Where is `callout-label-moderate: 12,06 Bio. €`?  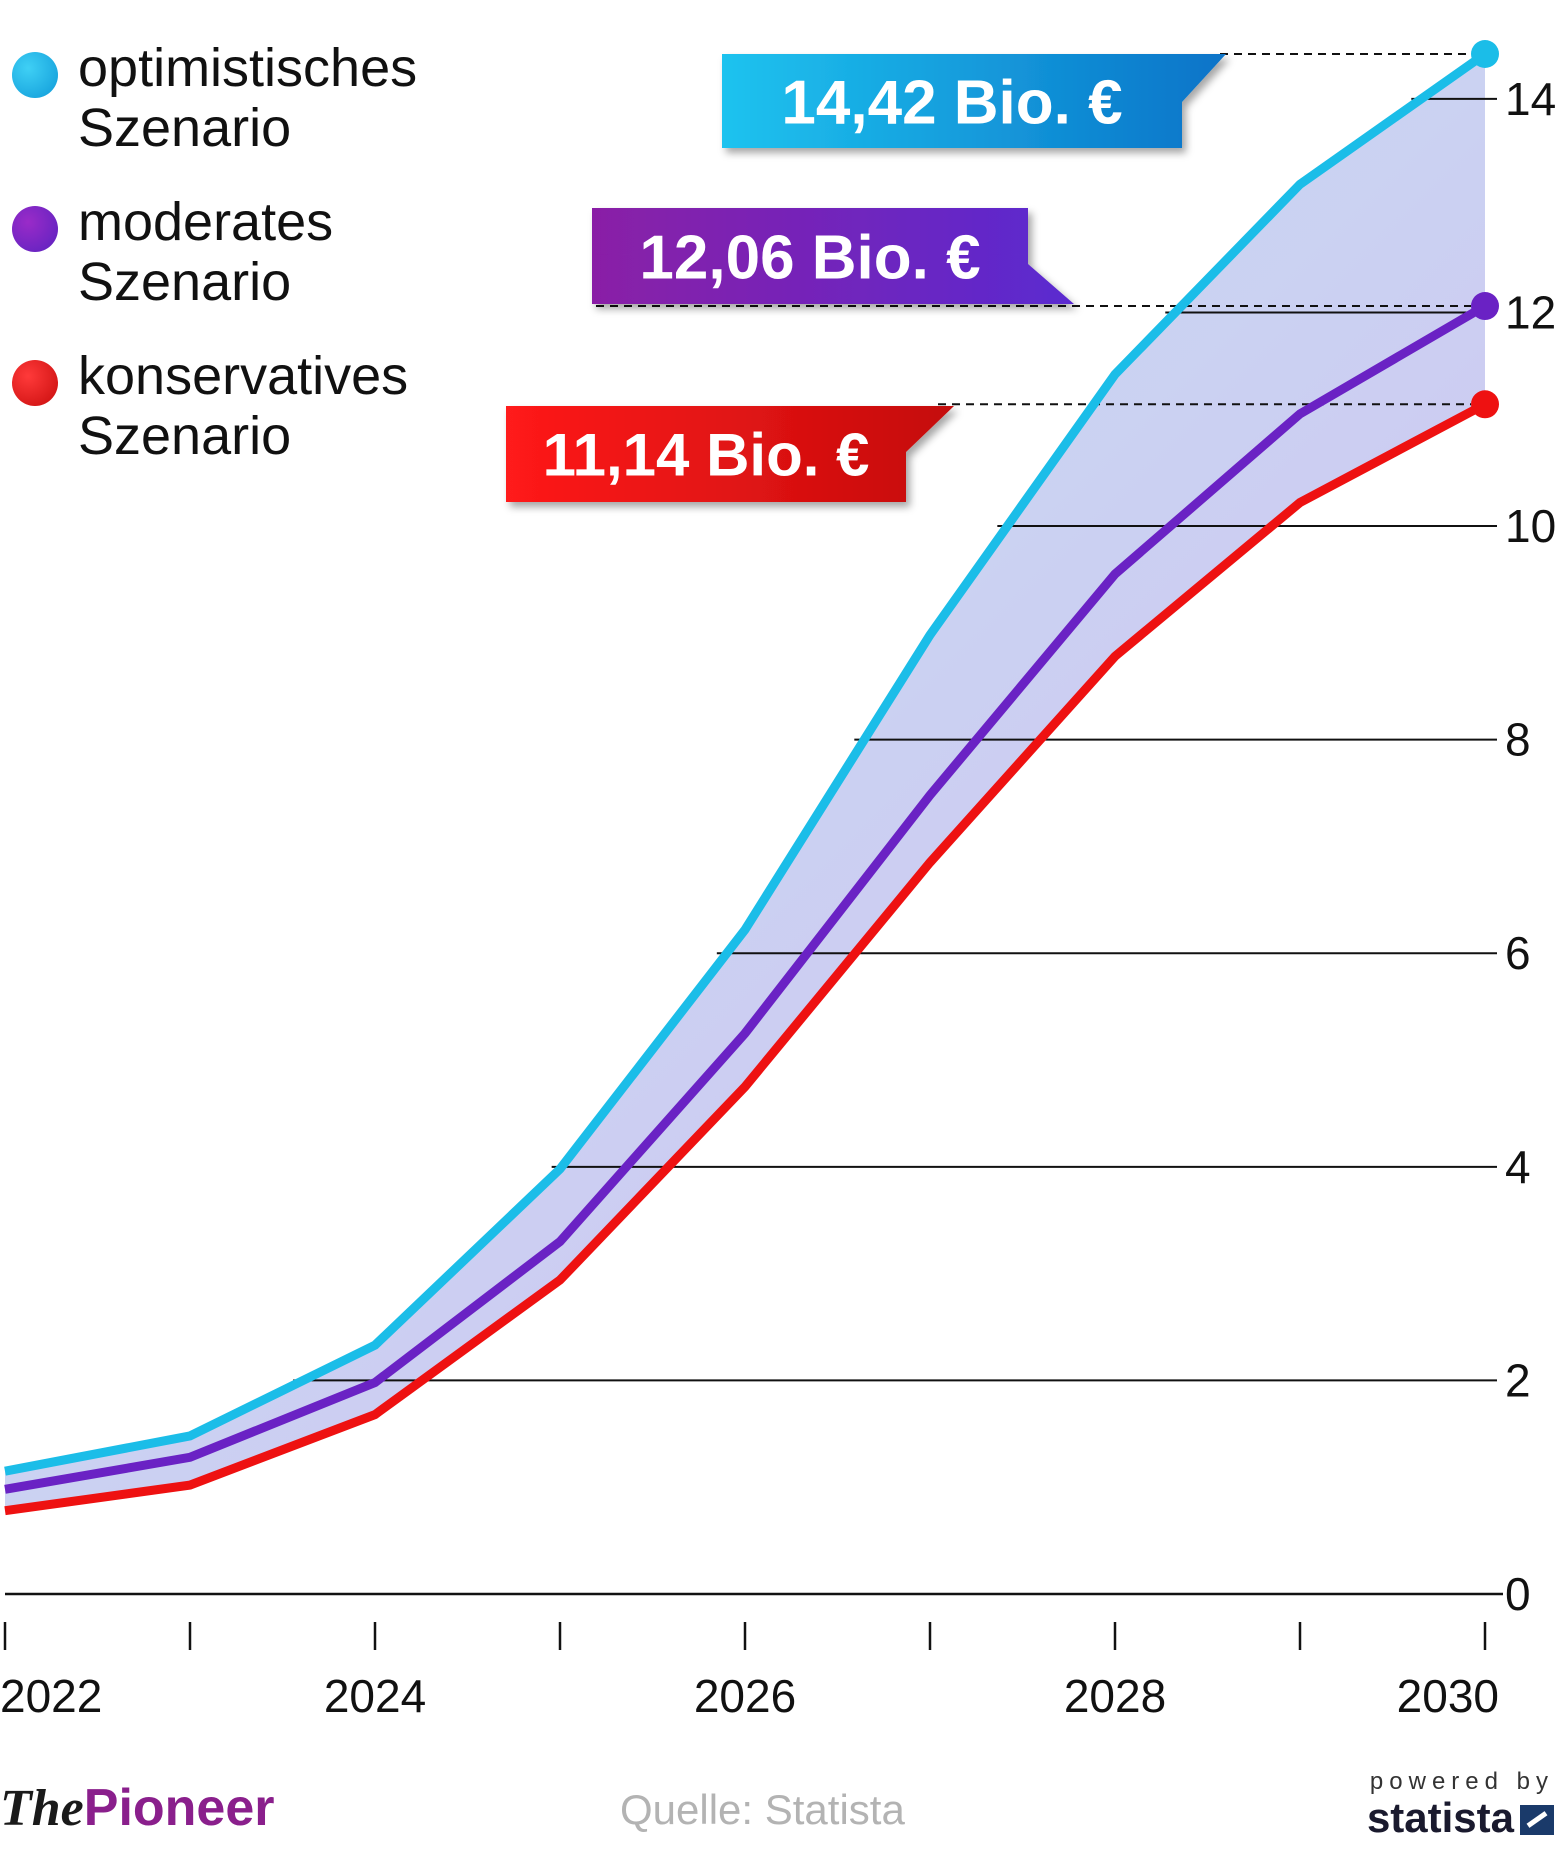
callout-label-moderate: 12,06 Bio. € is located at coordinates (809, 257).